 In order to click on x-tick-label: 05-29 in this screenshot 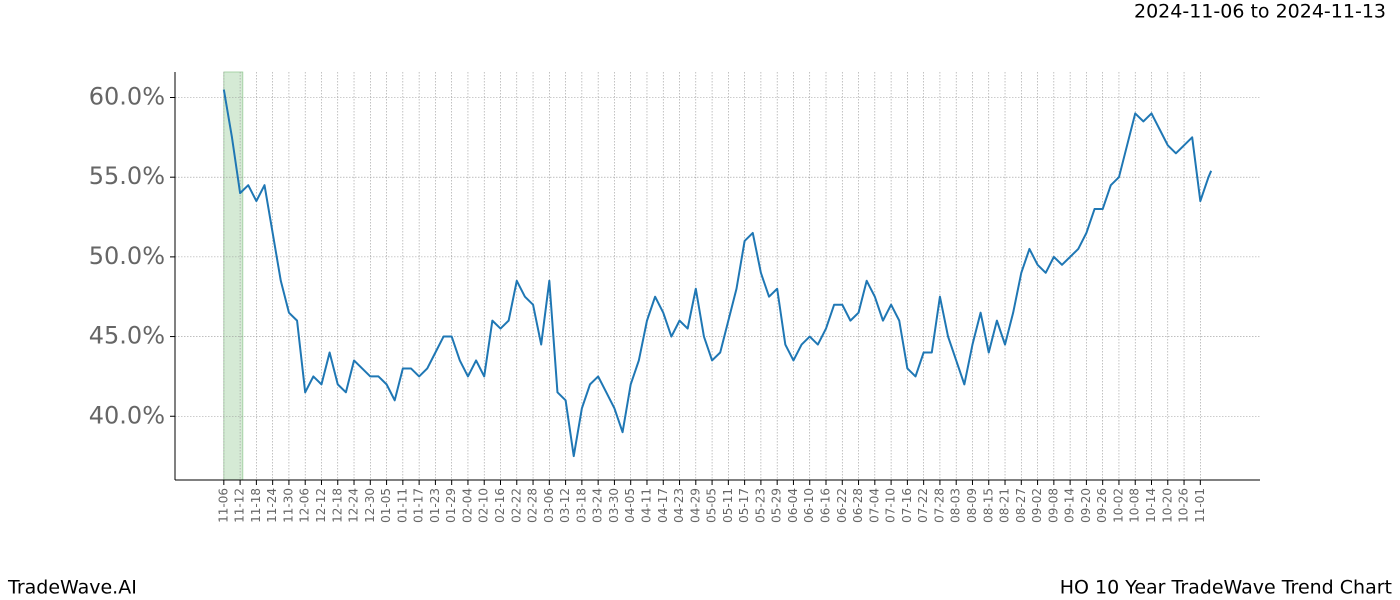, I will do `click(777, 505)`.